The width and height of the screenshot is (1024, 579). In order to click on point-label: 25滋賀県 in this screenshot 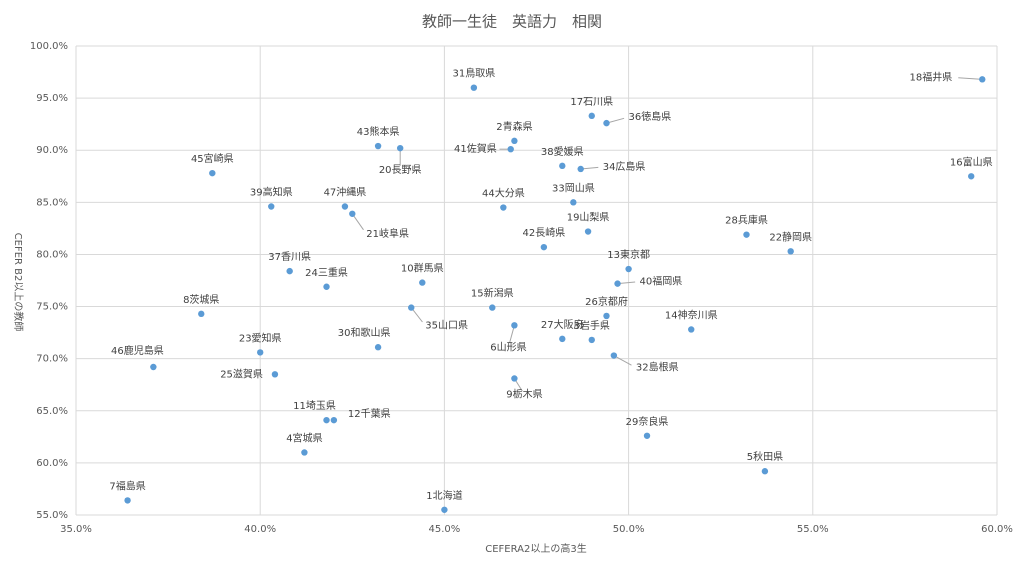, I will do `click(241, 373)`.